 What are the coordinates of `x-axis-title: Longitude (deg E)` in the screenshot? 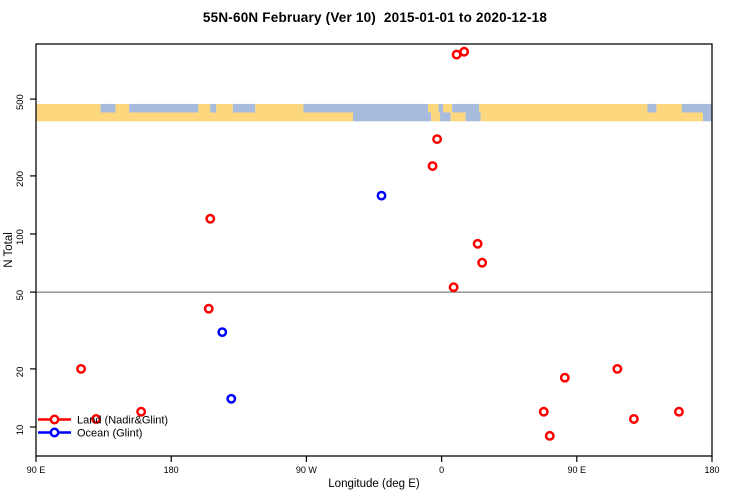 It's located at (374, 484).